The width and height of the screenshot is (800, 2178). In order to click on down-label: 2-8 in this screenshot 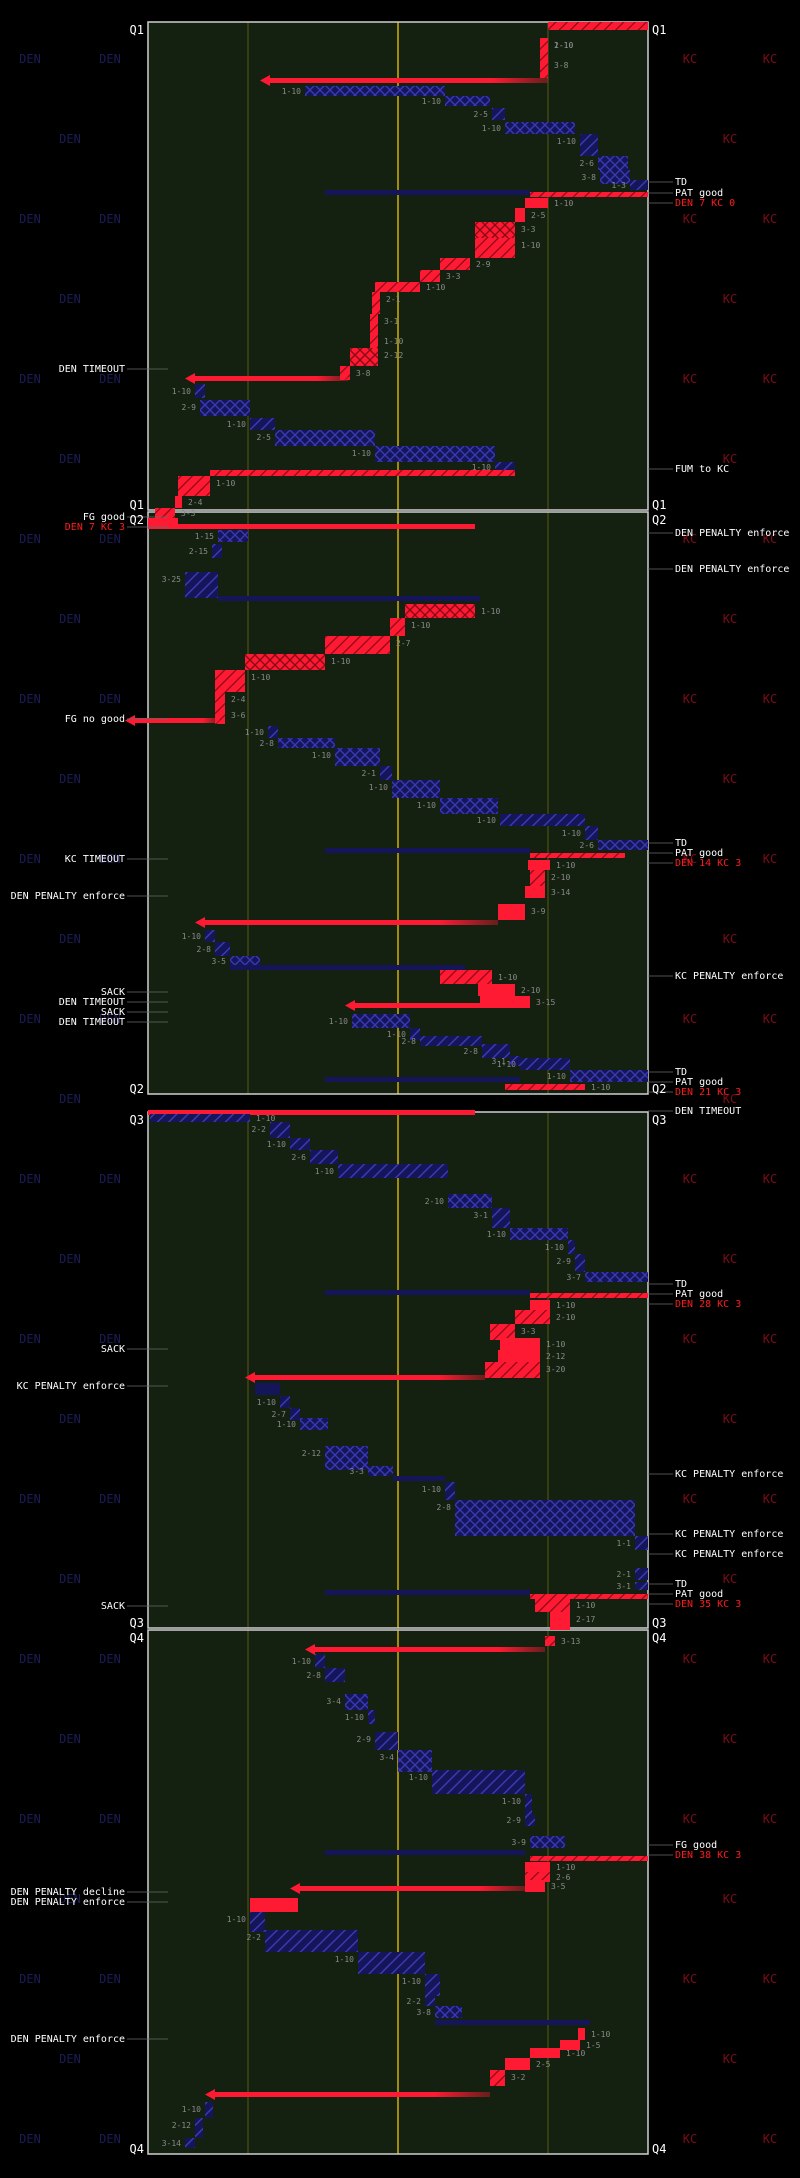, I will do `click(409, 1041)`.